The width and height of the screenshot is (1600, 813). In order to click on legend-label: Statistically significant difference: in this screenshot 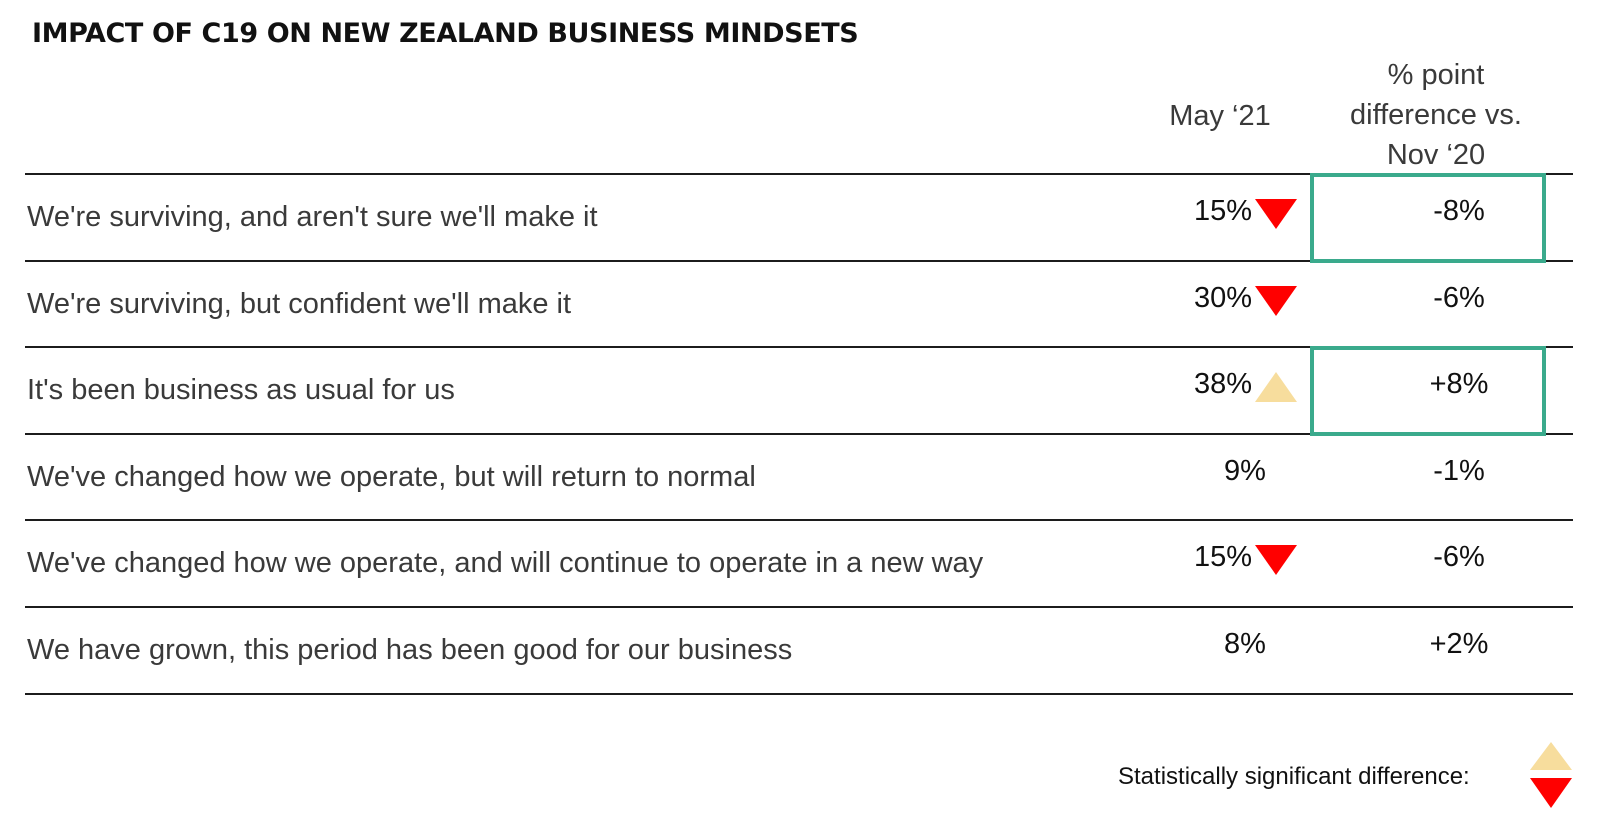, I will do `click(1294, 776)`.